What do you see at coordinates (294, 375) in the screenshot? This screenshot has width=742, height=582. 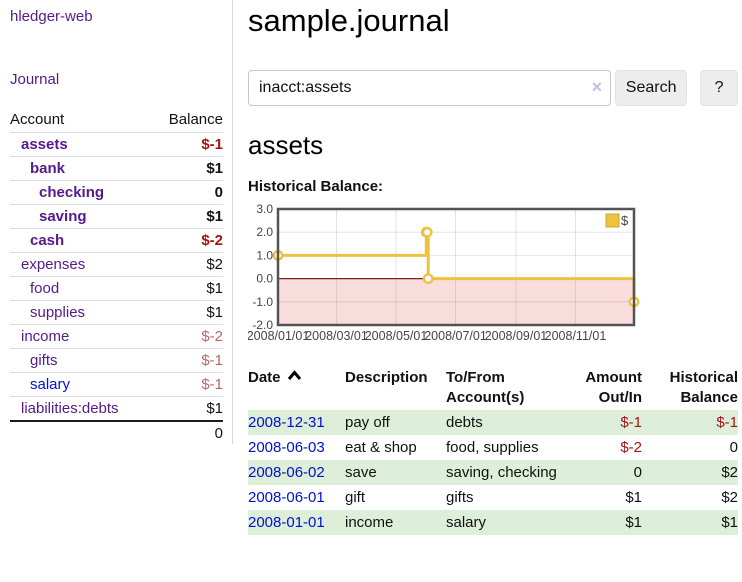 I see `sort-asc-icon` at bounding box center [294, 375].